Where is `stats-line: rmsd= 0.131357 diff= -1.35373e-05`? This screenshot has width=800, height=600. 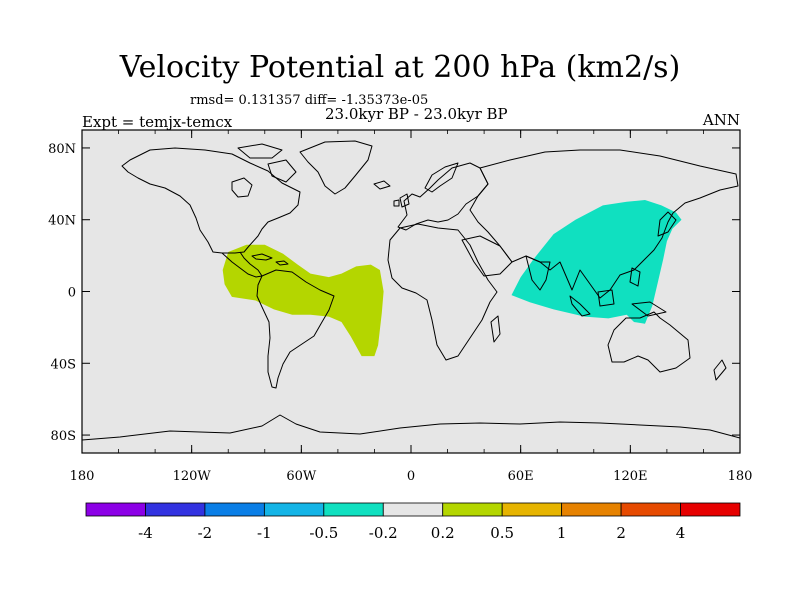 stats-line: rmsd= 0.131357 diff= -1.35373e-05 is located at coordinates (309, 100).